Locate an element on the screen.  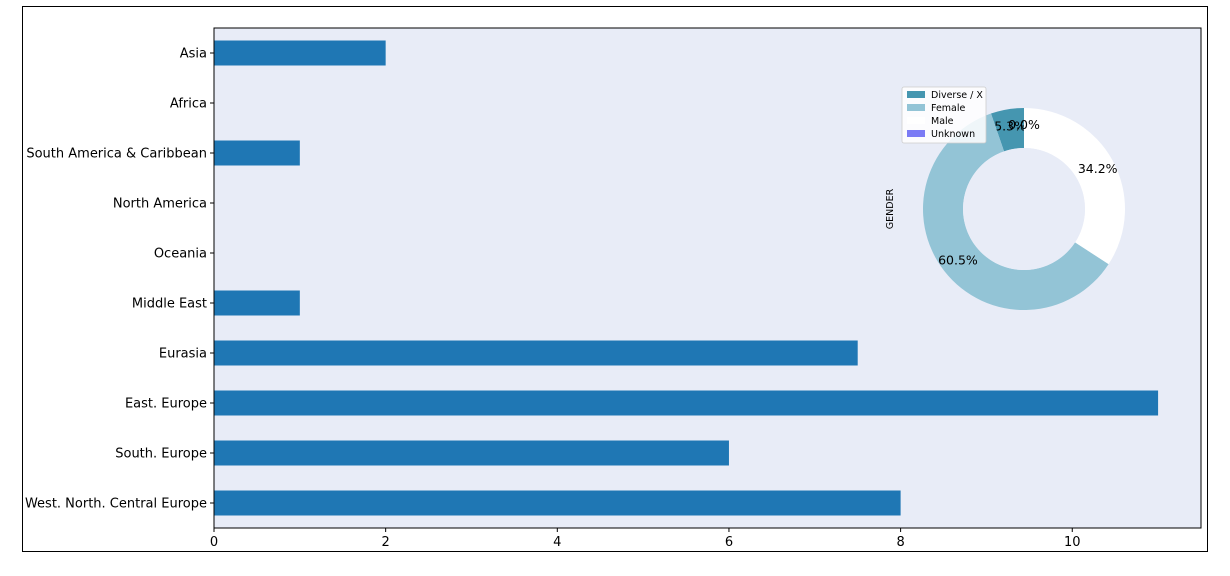
y-tick-label: East. Europe is located at coordinates (166, 404).